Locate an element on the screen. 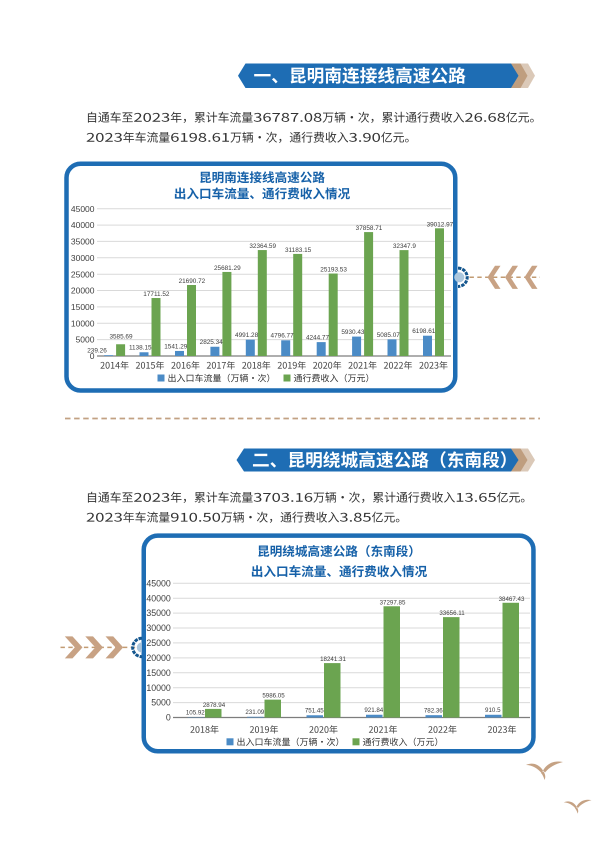  svg-text: 239.26 is located at coordinates (97, 351).